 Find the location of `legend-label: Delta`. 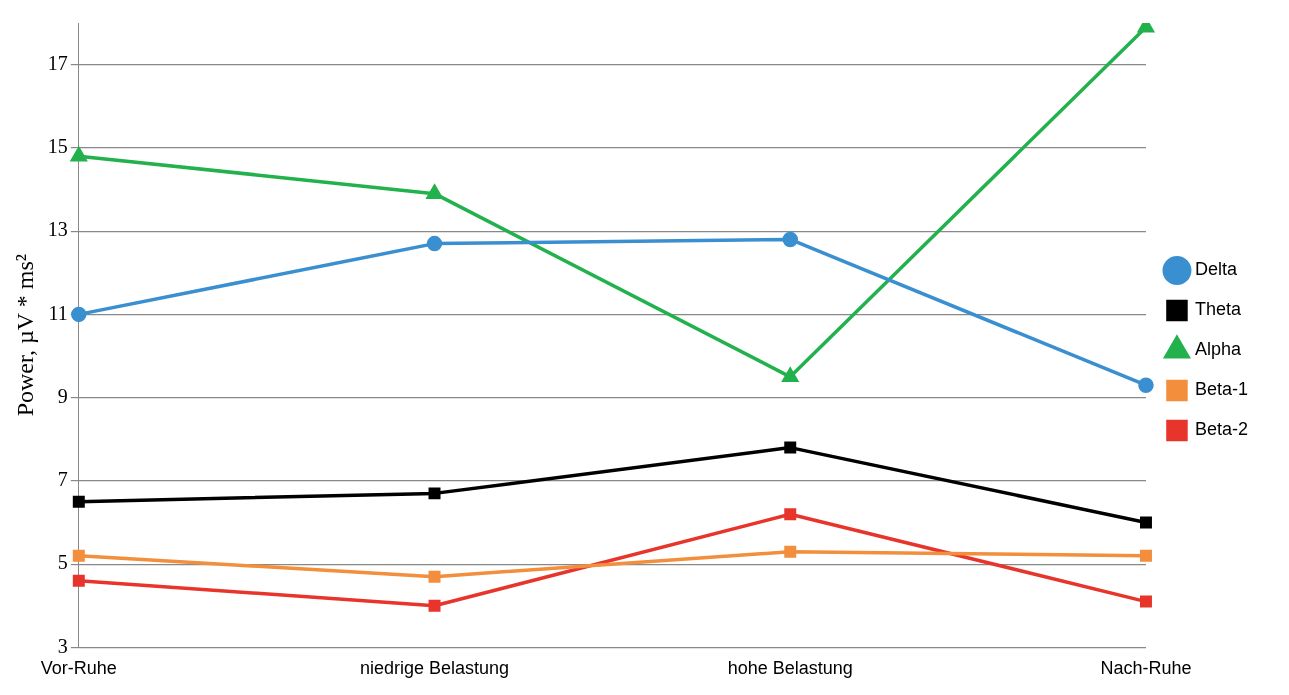

legend-label: Delta is located at coordinates (1216, 269).